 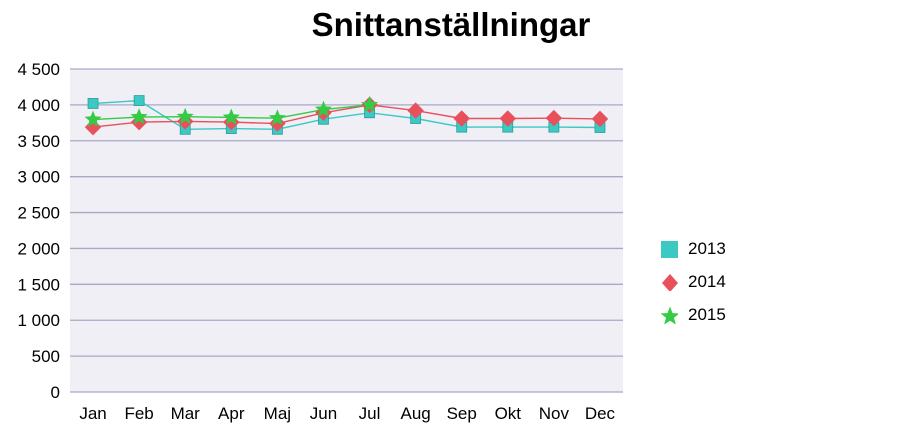 I want to click on x-tick-label: Mar, so click(x=186, y=413).